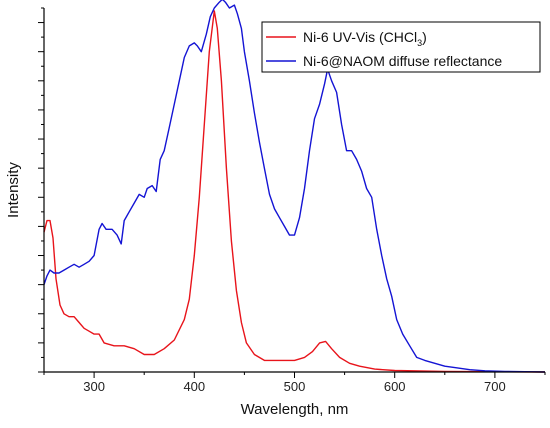 The height and width of the screenshot is (428, 550). I want to click on x-tick-label: 700, so click(495, 386).